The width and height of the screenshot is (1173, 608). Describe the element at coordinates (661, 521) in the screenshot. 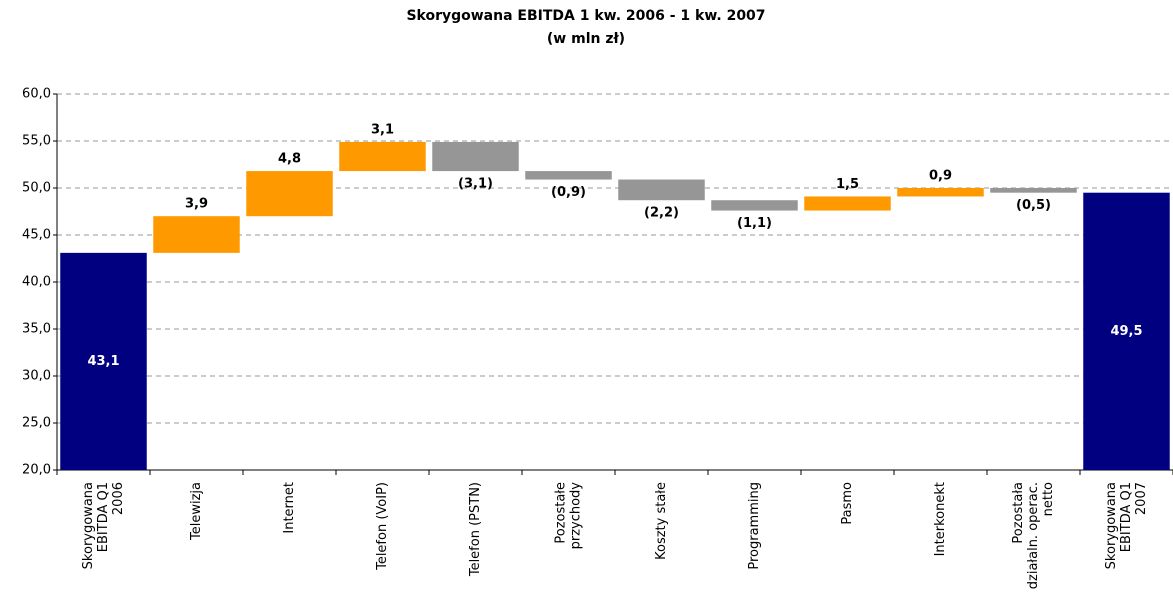

I see `x-tick-label: Koszty stałe` at that location.